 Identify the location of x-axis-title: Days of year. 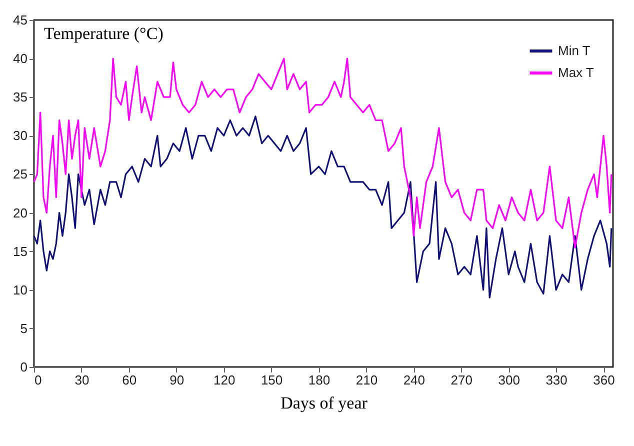
(324, 403).